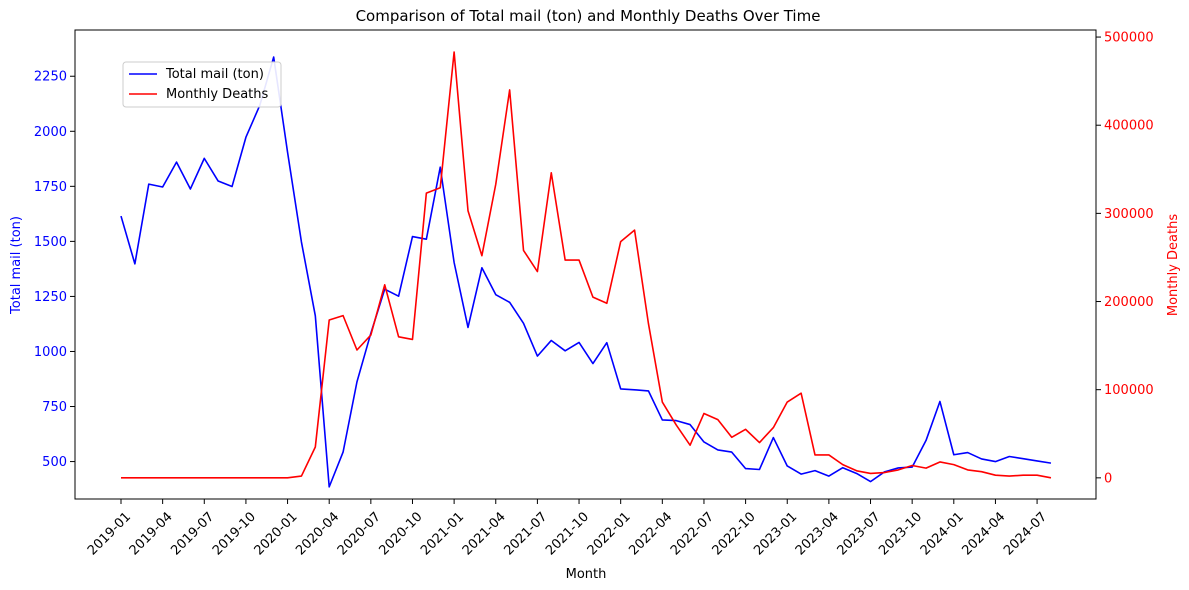  Describe the element at coordinates (1129, 126) in the screenshot. I see `y-right-tick-label: 400000` at that location.